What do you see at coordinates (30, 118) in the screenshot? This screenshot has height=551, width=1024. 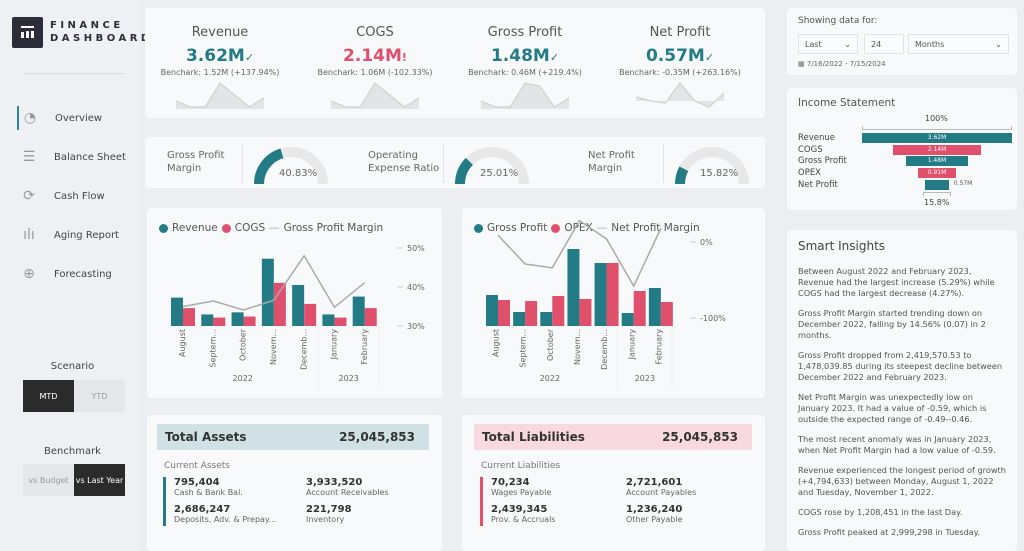 I see `pie-chart-icon: ◔` at bounding box center [30, 118].